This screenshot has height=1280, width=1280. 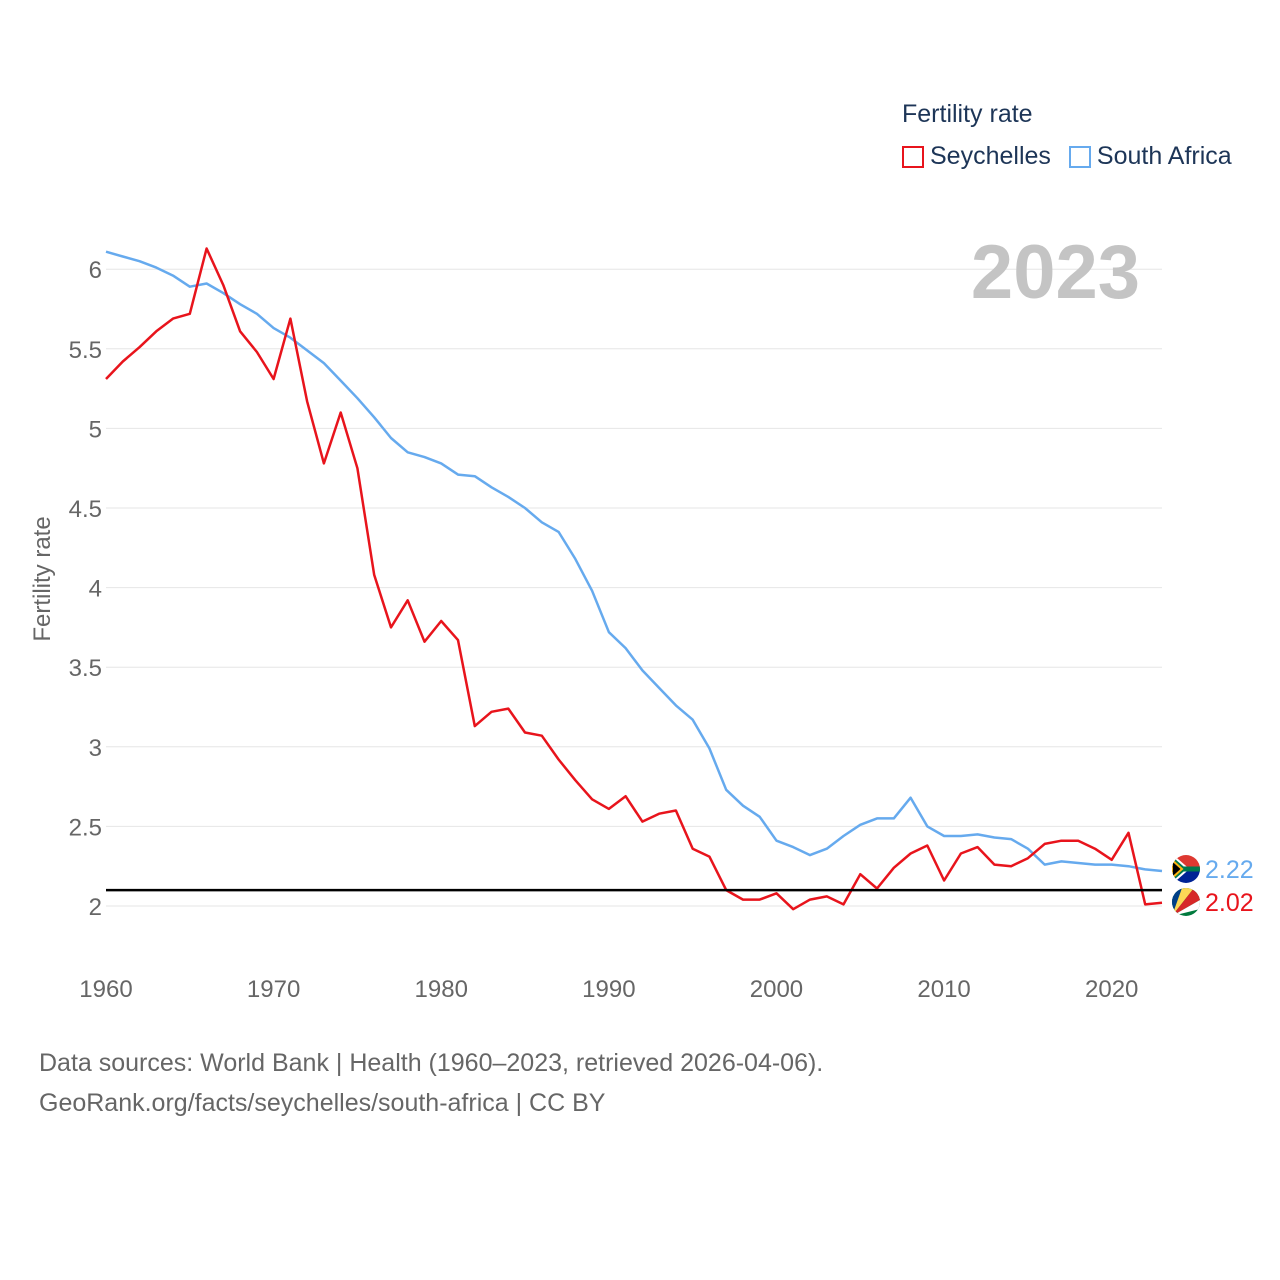 I want to click on end-marker-seychelles: 2.02, so click(x=1213, y=902).